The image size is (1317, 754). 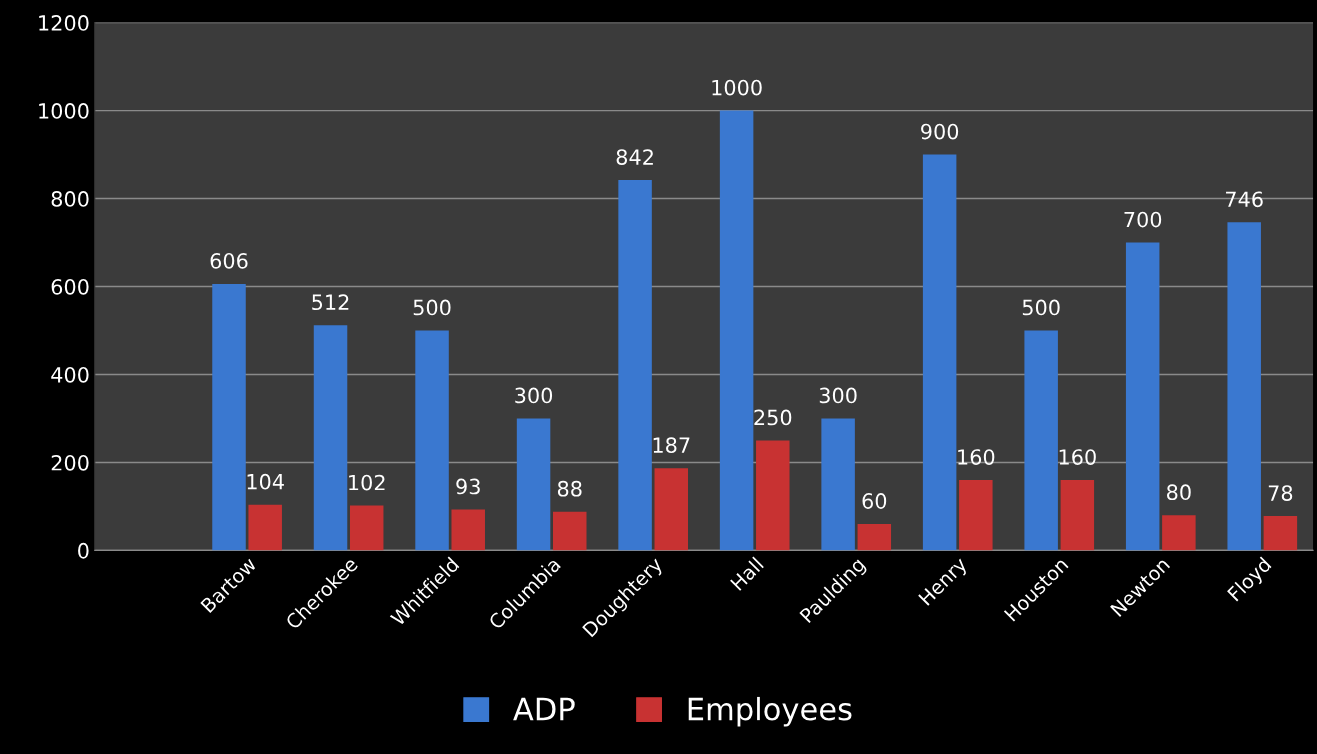 What do you see at coordinates (737, 87) in the screenshot?
I see `data-label: 1000` at bounding box center [737, 87].